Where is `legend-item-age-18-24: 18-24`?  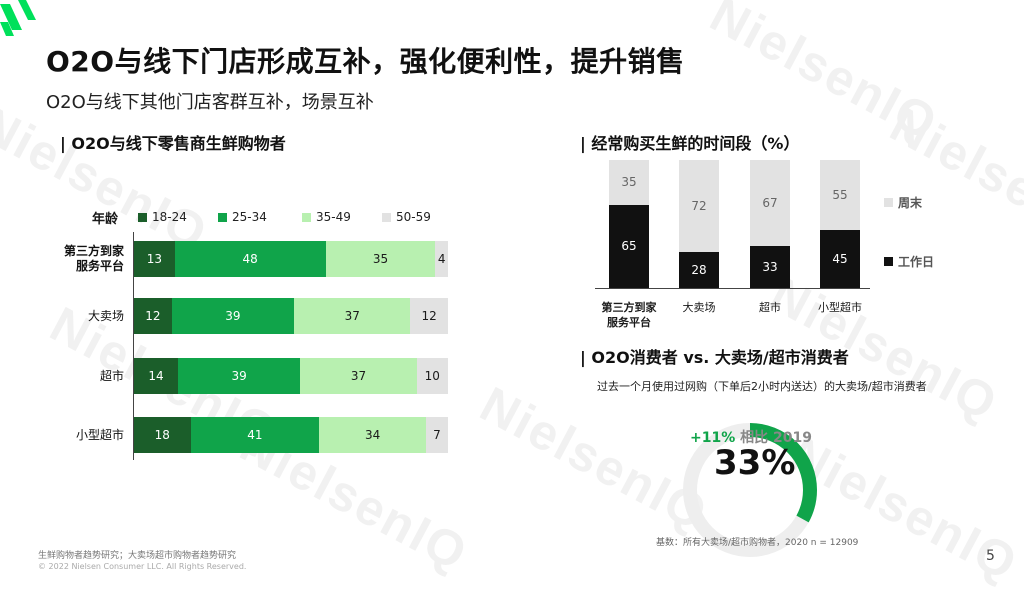
legend-item-age-18-24: 18-24 is located at coordinates (162, 217).